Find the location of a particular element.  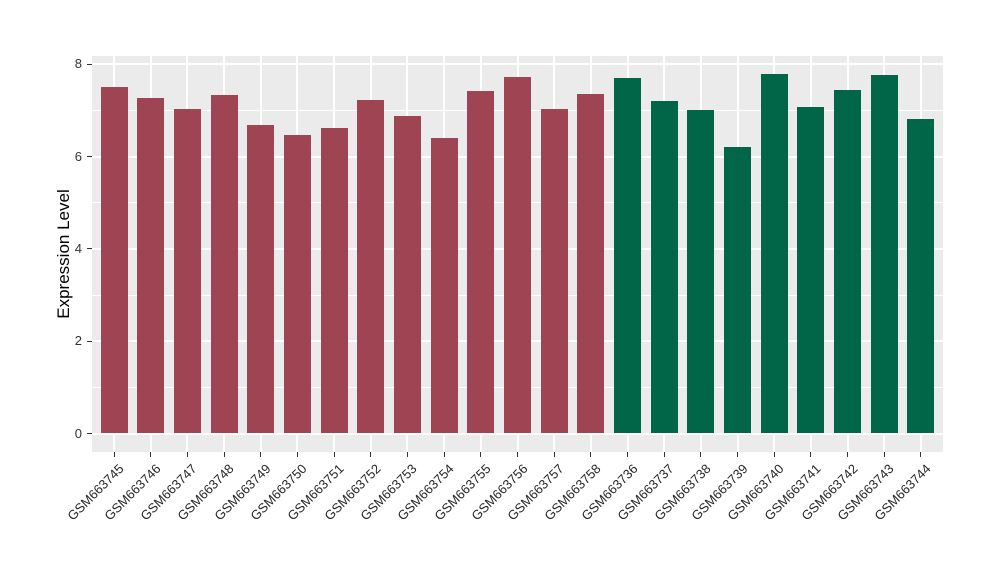

y-tick-label: 4 is located at coordinates (78, 248).